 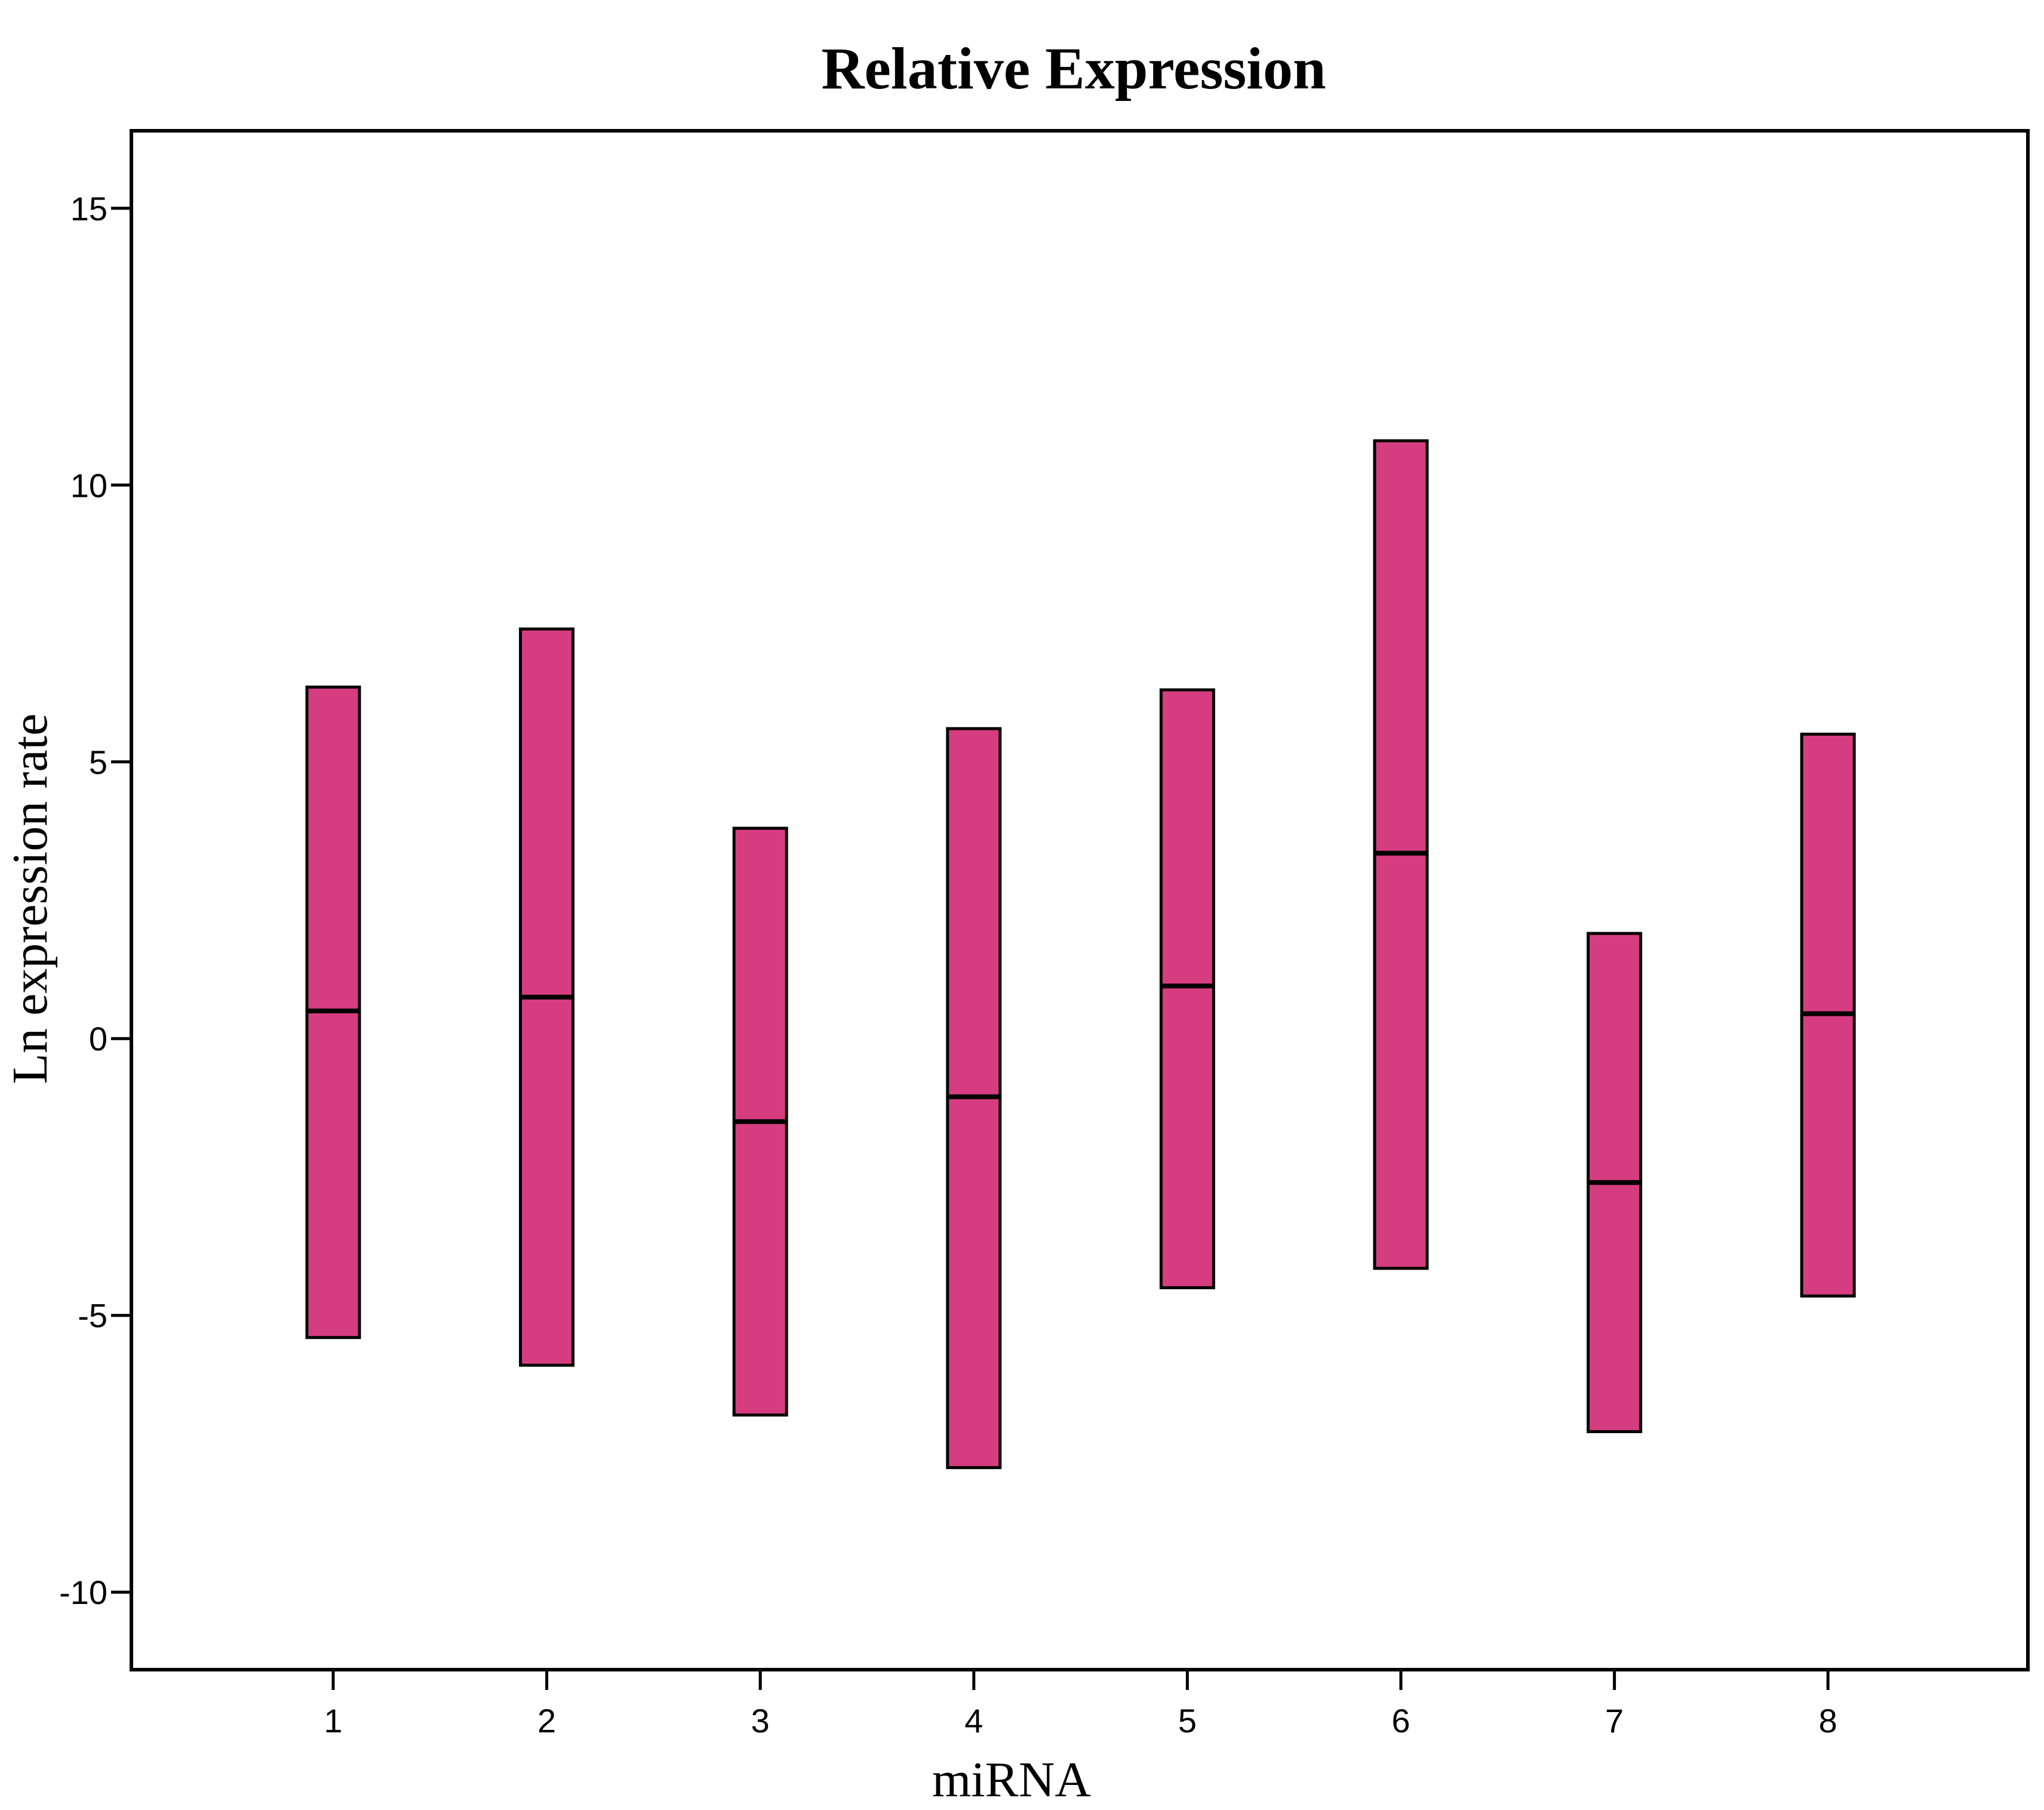 What do you see at coordinates (1614, 1721) in the screenshot?
I see `x-tick-label: 7` at bounding box center [1614, 1721].